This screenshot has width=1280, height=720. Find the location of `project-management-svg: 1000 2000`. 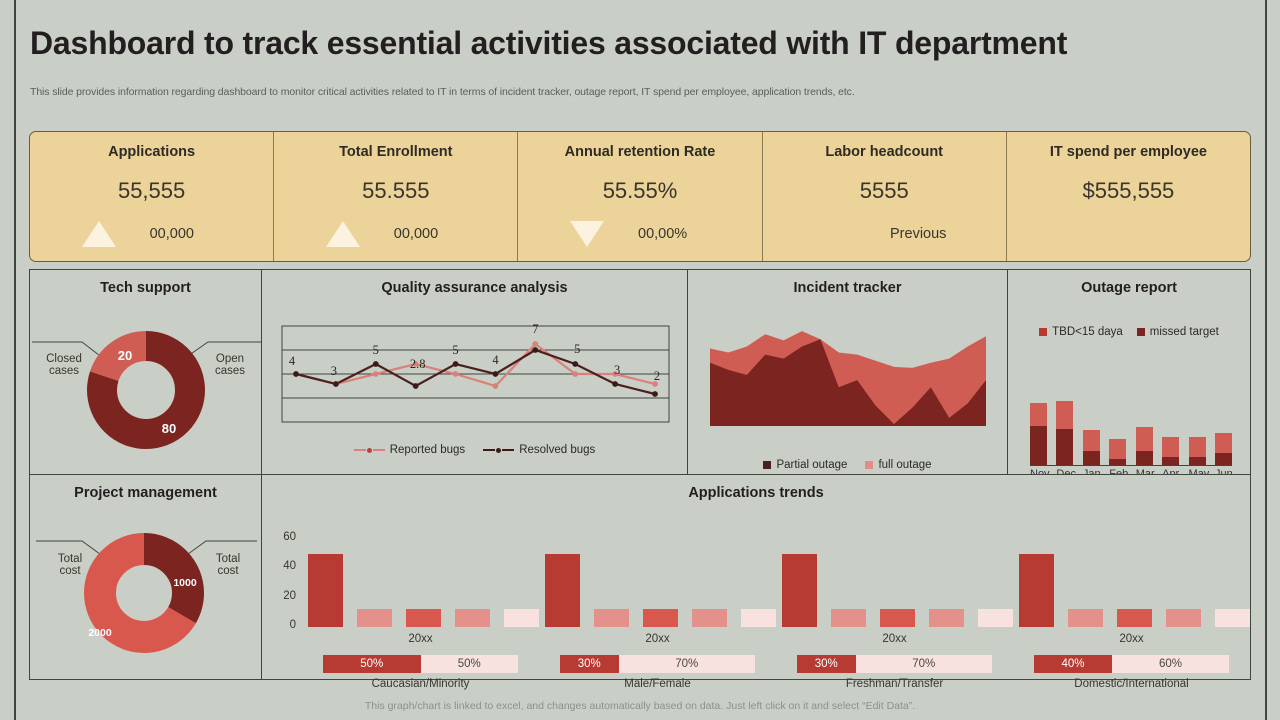

project-management-svg: 1000 2000 is located at coordinates (146, 593).